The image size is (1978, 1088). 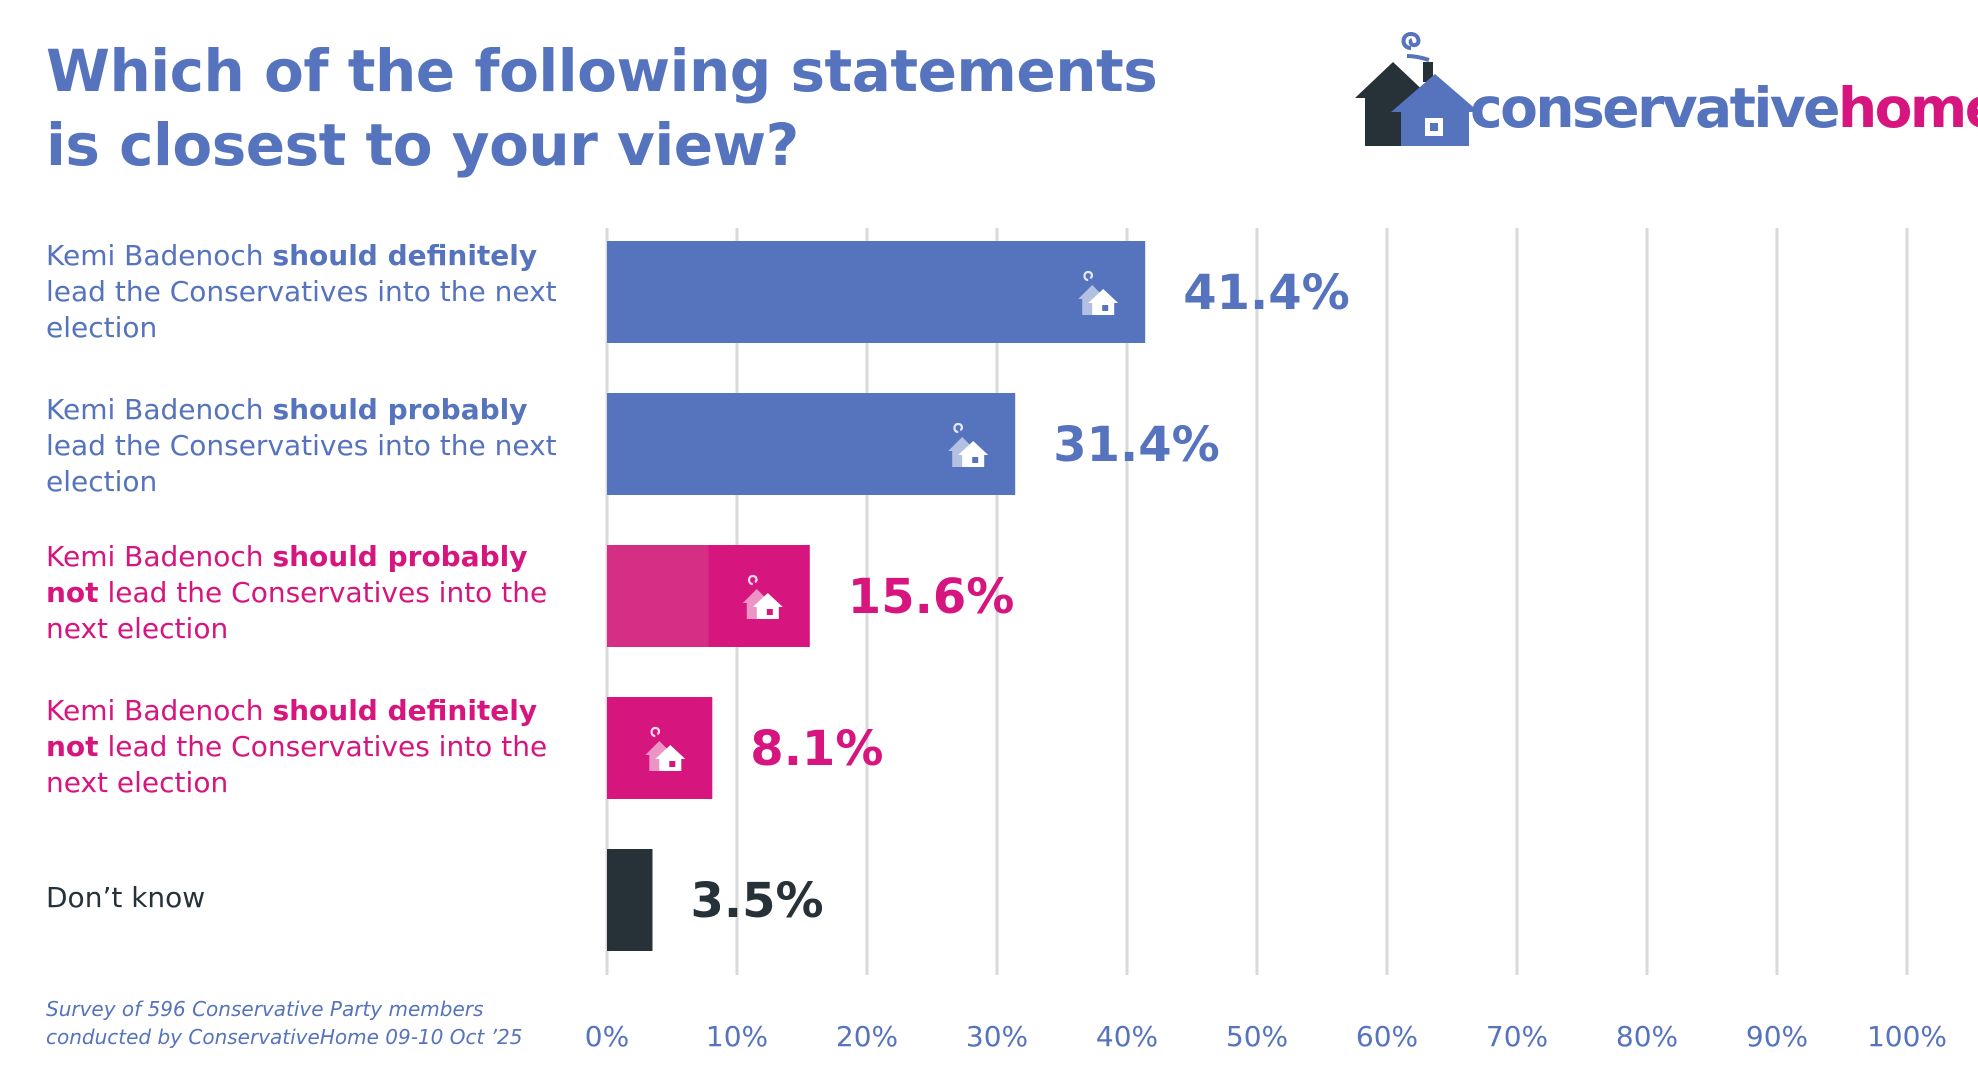 What do you see at coordinates (1655, 108) in the screenshot?
I see `logo-text-conservative: conservative` at bounding box center [1655, 108].